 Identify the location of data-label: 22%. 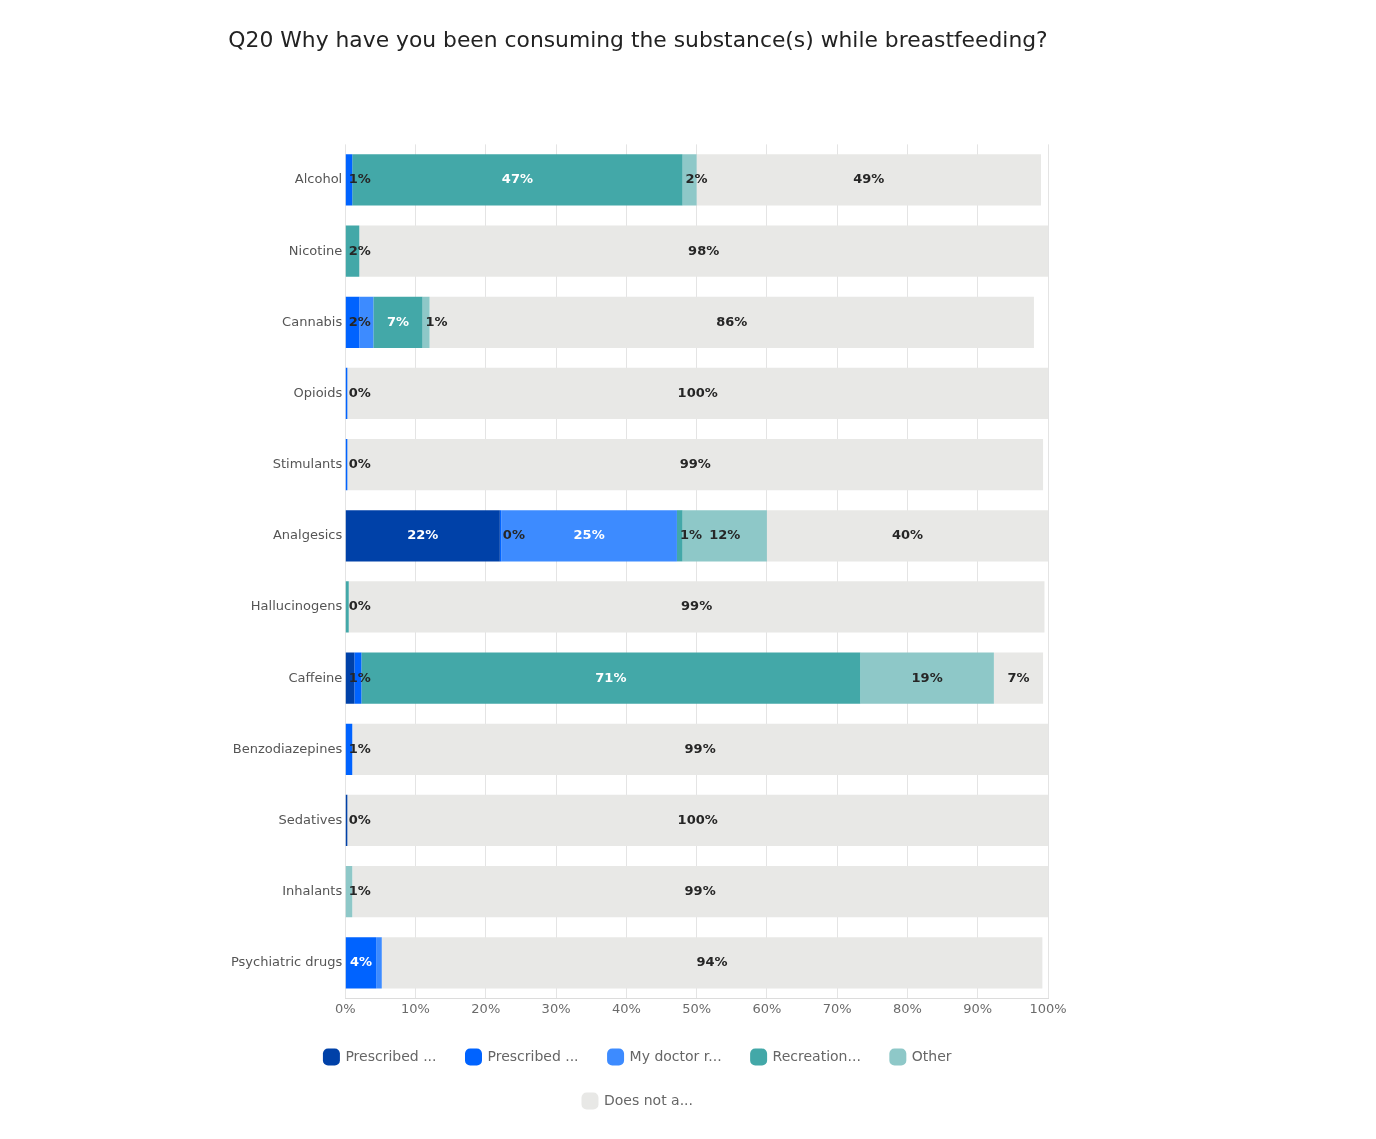
(423, 535).